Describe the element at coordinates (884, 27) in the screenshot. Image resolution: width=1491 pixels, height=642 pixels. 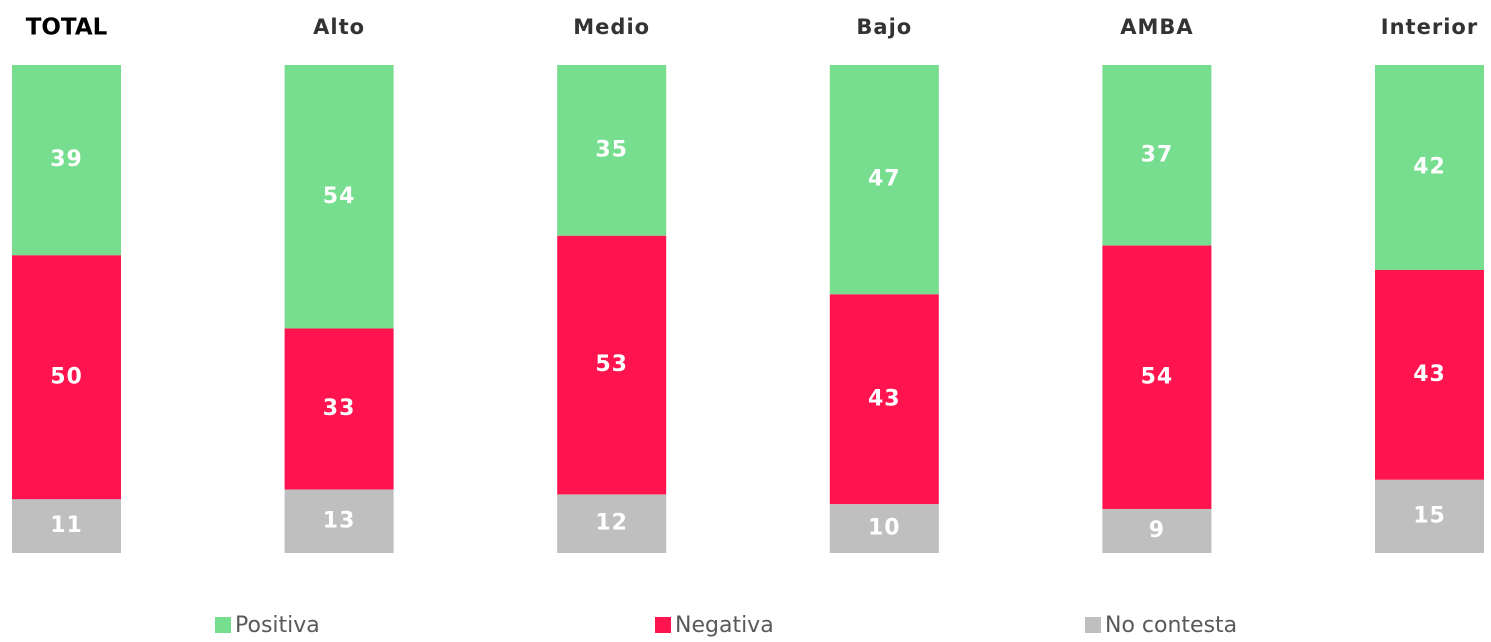
I see `category-label: Bajo` at that location.